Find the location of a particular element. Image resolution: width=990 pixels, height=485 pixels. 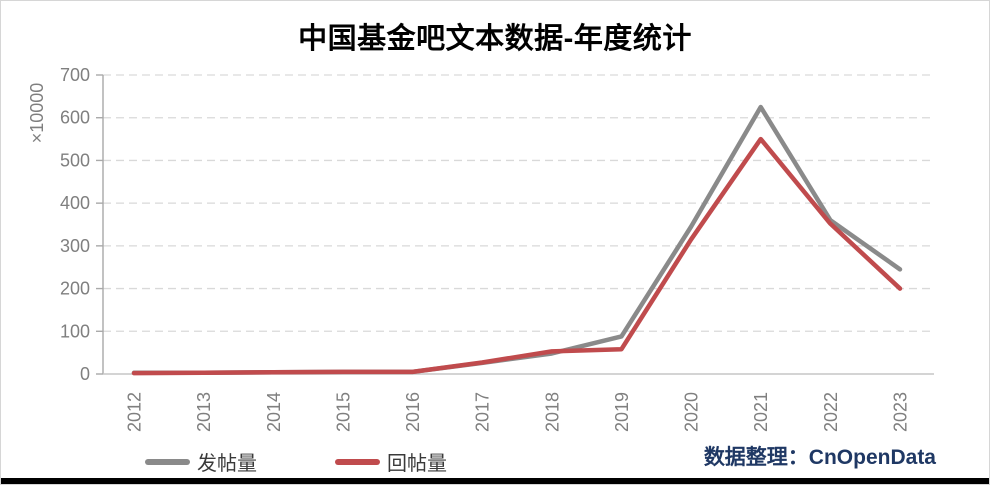

x-tick-label: 2021 is located at coordinates (761, 412).